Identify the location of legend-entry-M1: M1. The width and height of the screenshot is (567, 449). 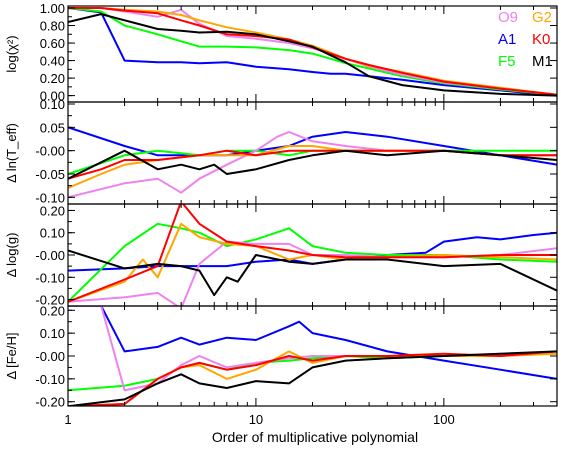
(542, 61).